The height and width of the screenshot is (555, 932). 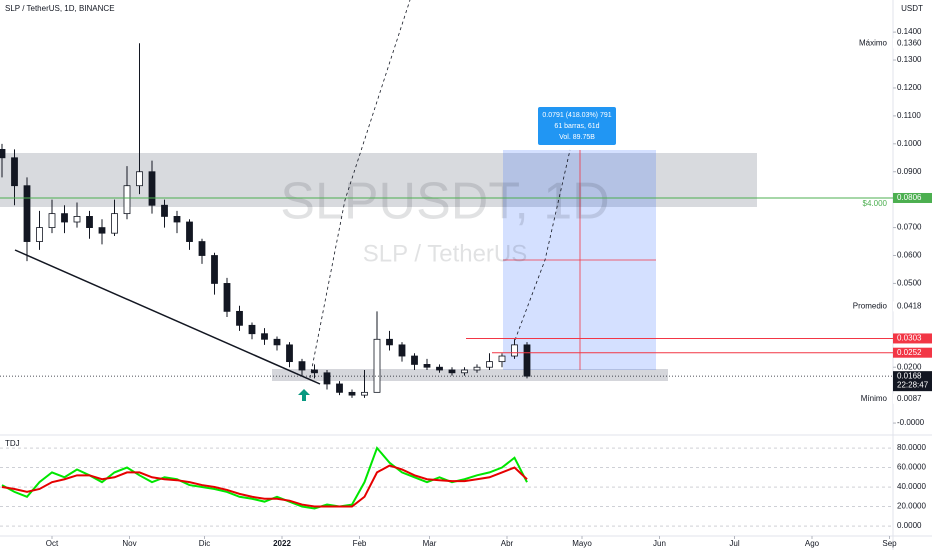 I want to click on y-tick-label: 0.1200, so click(x=909, y=87).